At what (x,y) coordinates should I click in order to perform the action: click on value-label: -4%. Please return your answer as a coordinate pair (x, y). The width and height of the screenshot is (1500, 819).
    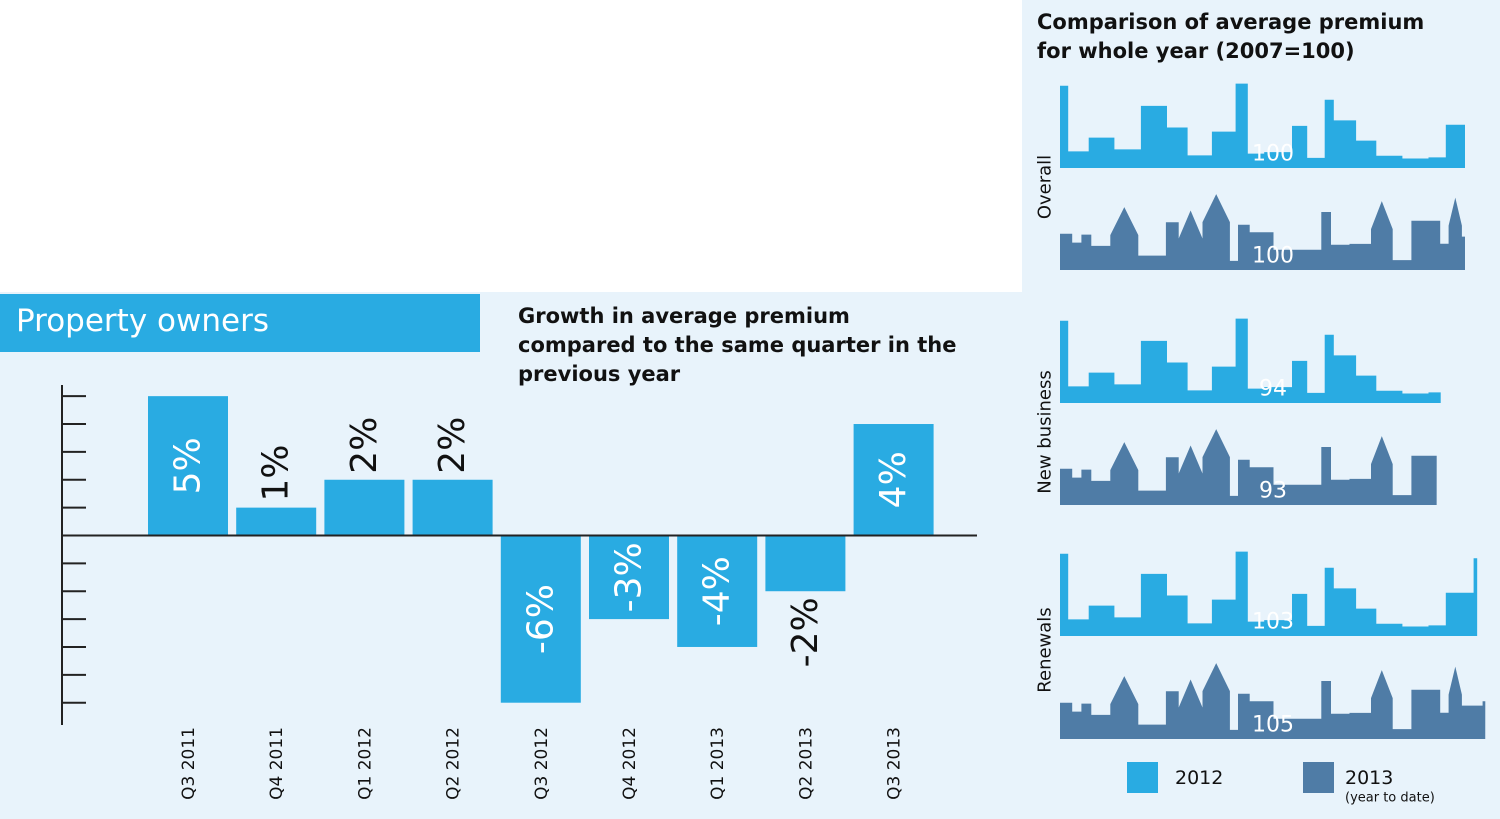
    Looking at the image, I should click on (717, 591).